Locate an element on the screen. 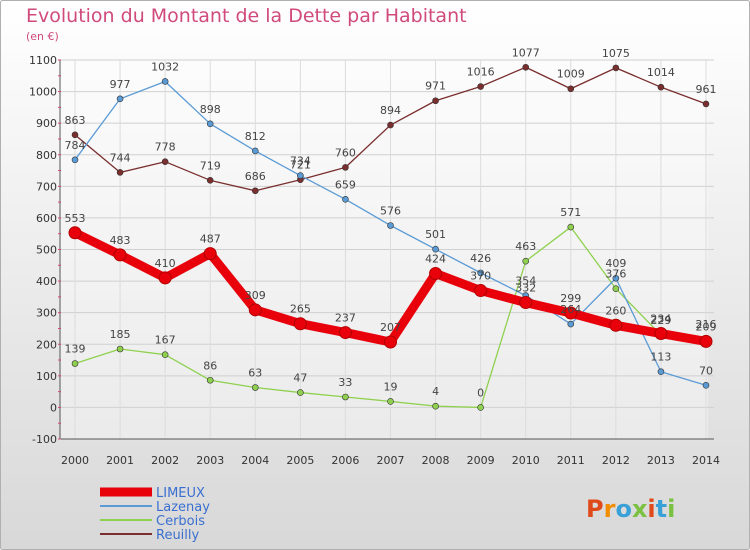 This screenshot has height=550, width=750. data-label-cerbois: 19 is located at coordinates (391, 386).